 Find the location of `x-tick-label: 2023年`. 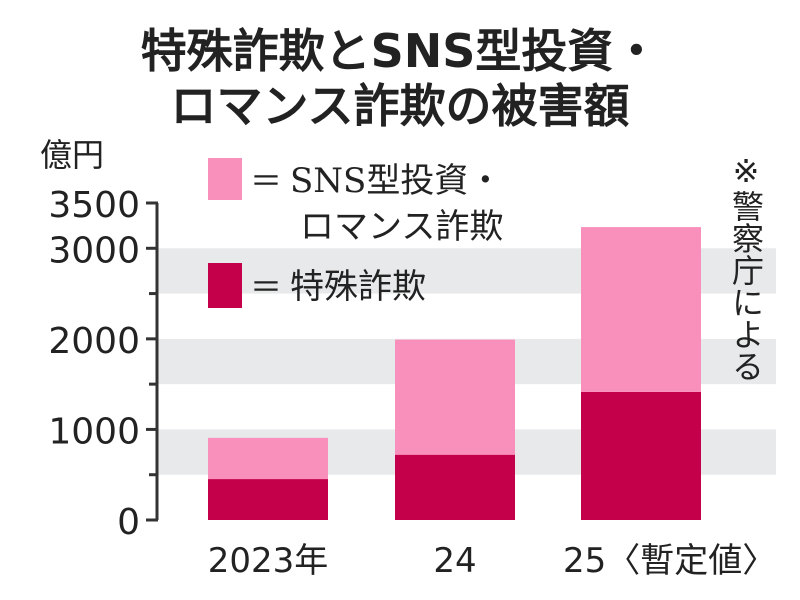

x-tick-label: 2023年 is located at coordinates (268, 561).